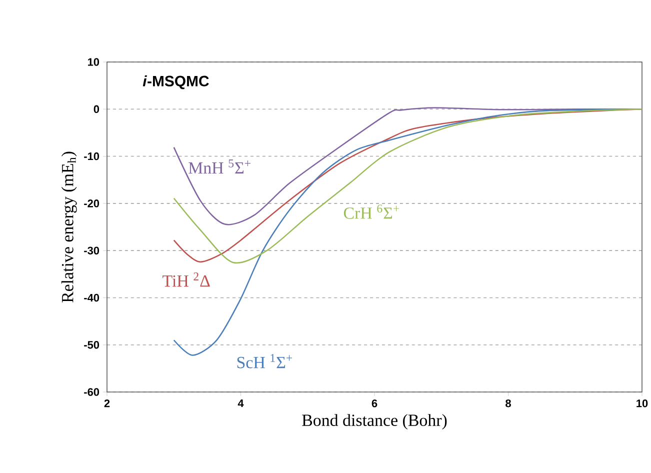 The image size is (651, 473). I want to click on y-tick-label: 0, so click(97, 109).